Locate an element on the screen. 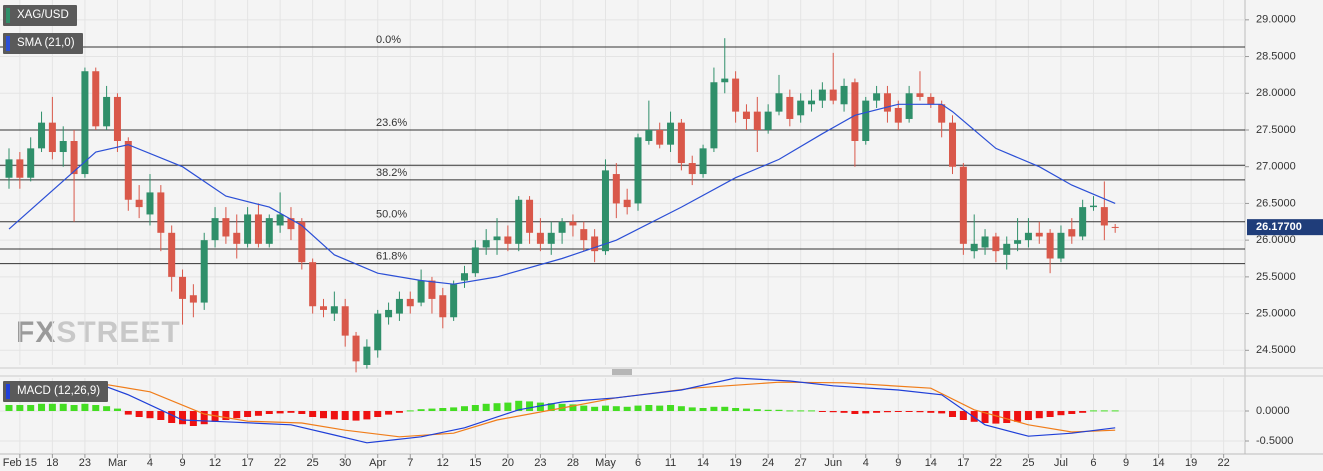 The height and width of the screenshot is (471, 1323). fib-label: 0.0% is located at coordinates (388, 40).